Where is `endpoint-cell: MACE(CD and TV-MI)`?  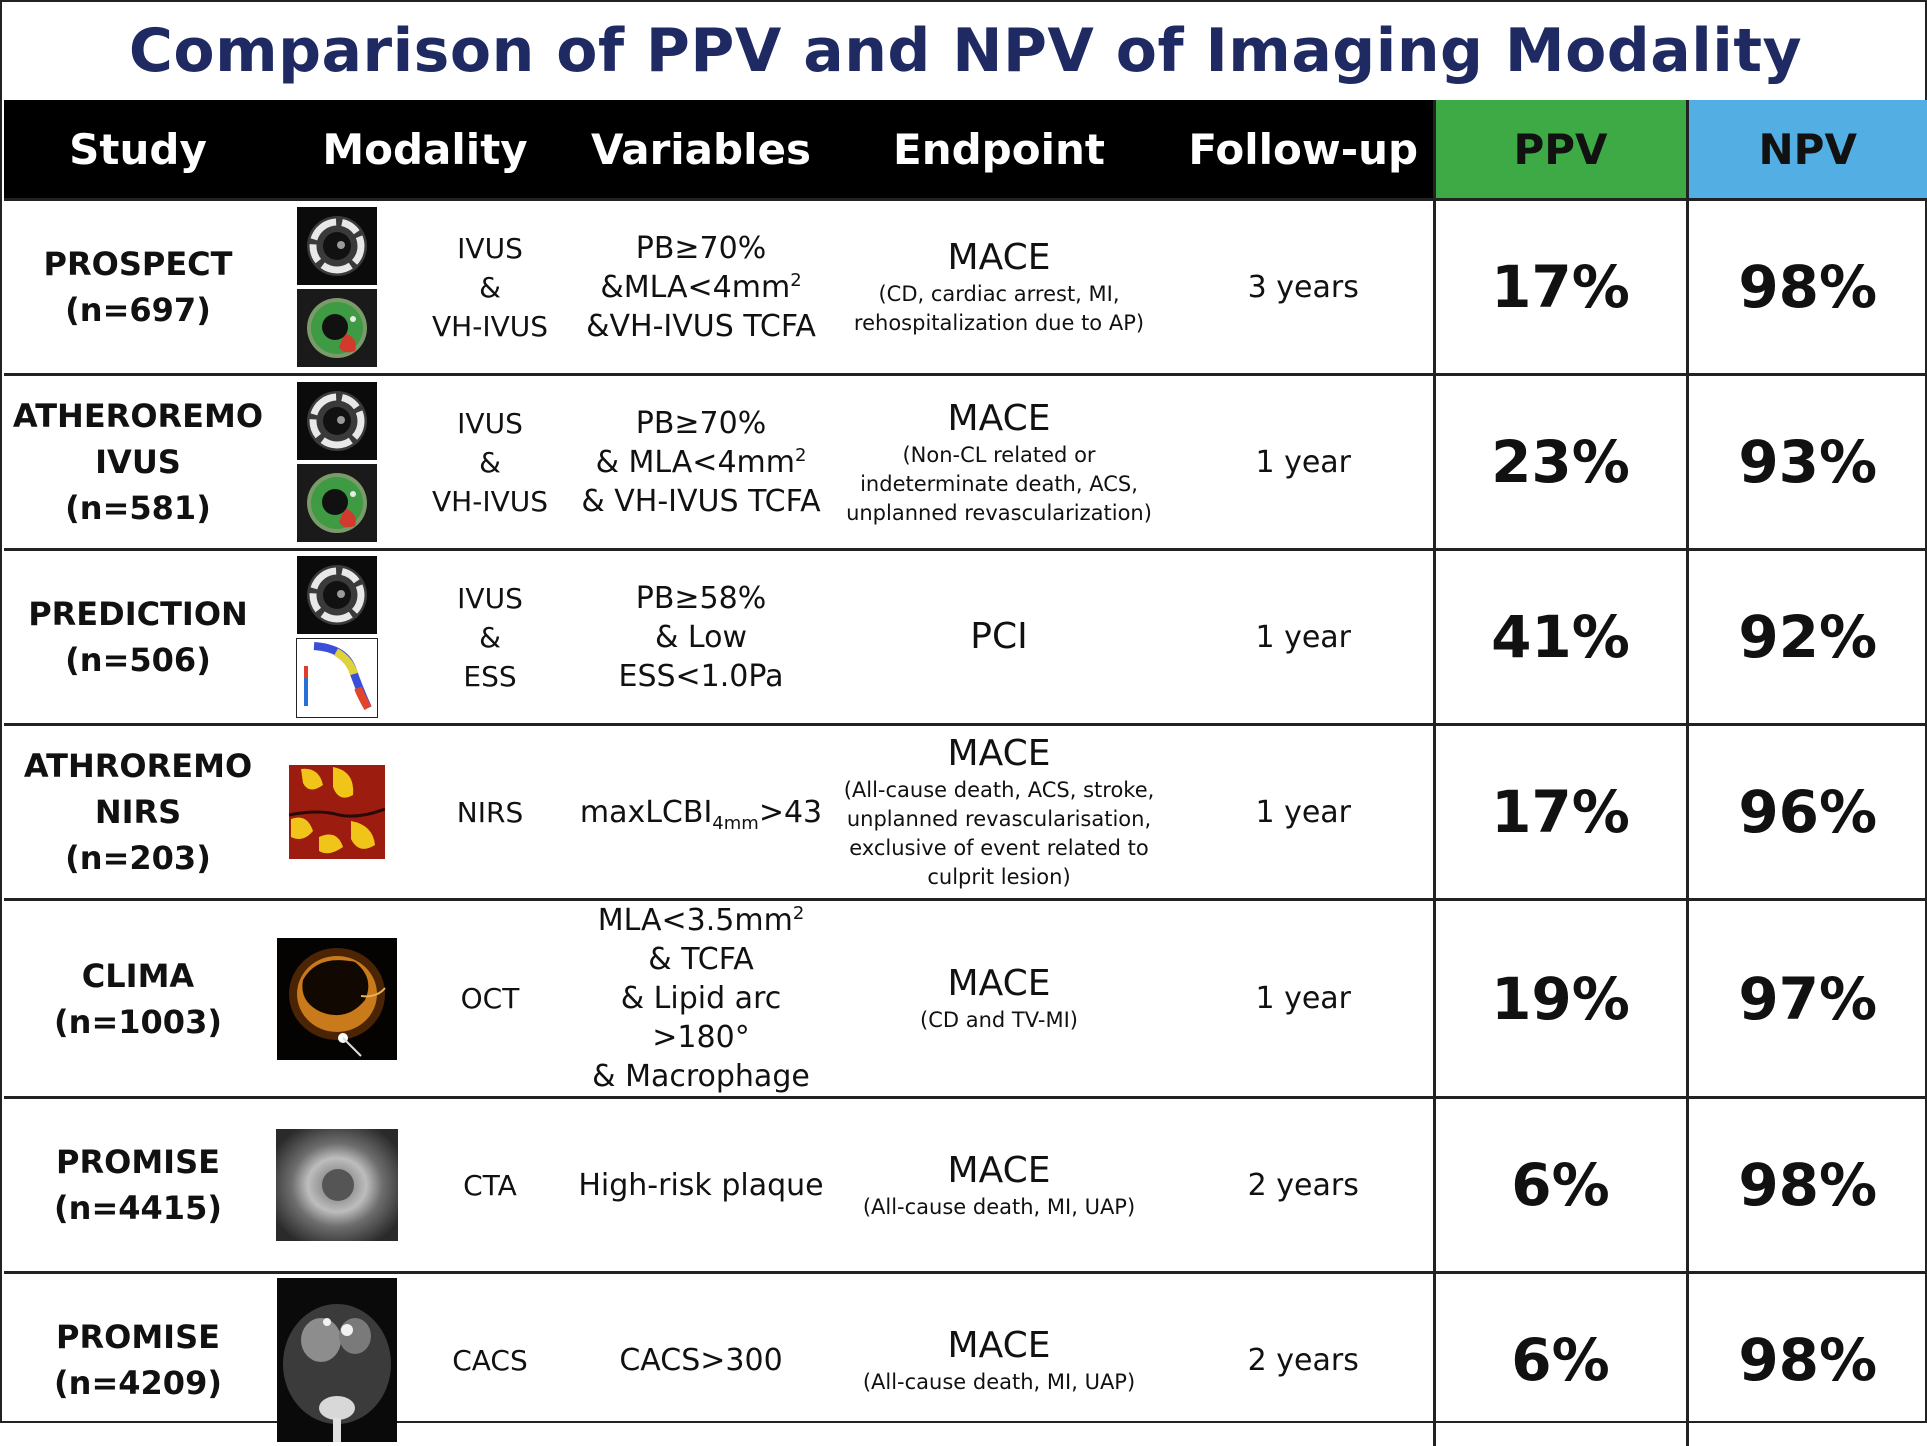 endpoint-cell: MACE(CD and TV-MI) is located at coordinates (999, 999).